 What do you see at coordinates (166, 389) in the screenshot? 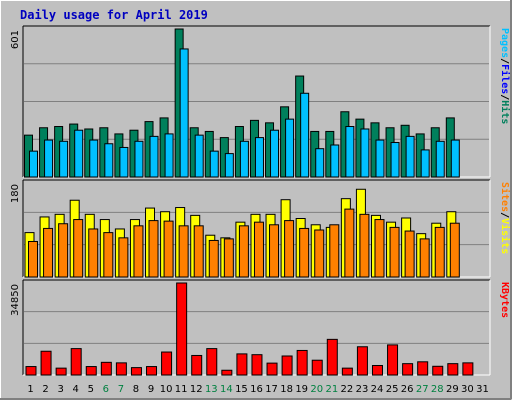
I see `day-label: 10` at bounding box center [166, 389].